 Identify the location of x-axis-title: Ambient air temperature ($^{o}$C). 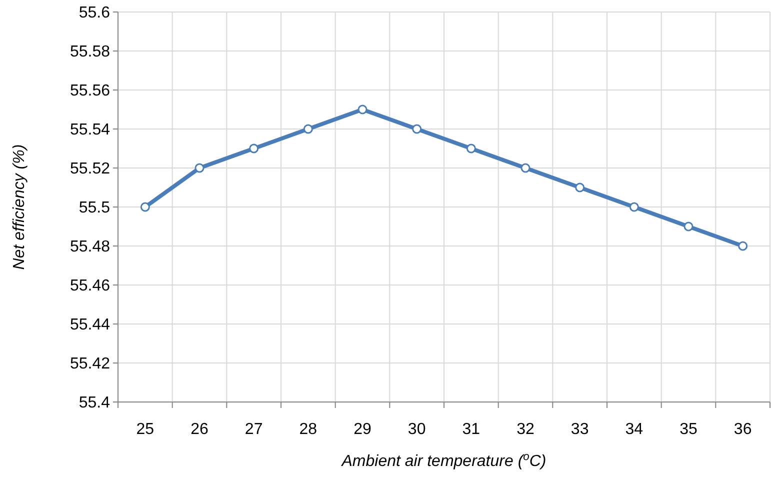
(443, 460).